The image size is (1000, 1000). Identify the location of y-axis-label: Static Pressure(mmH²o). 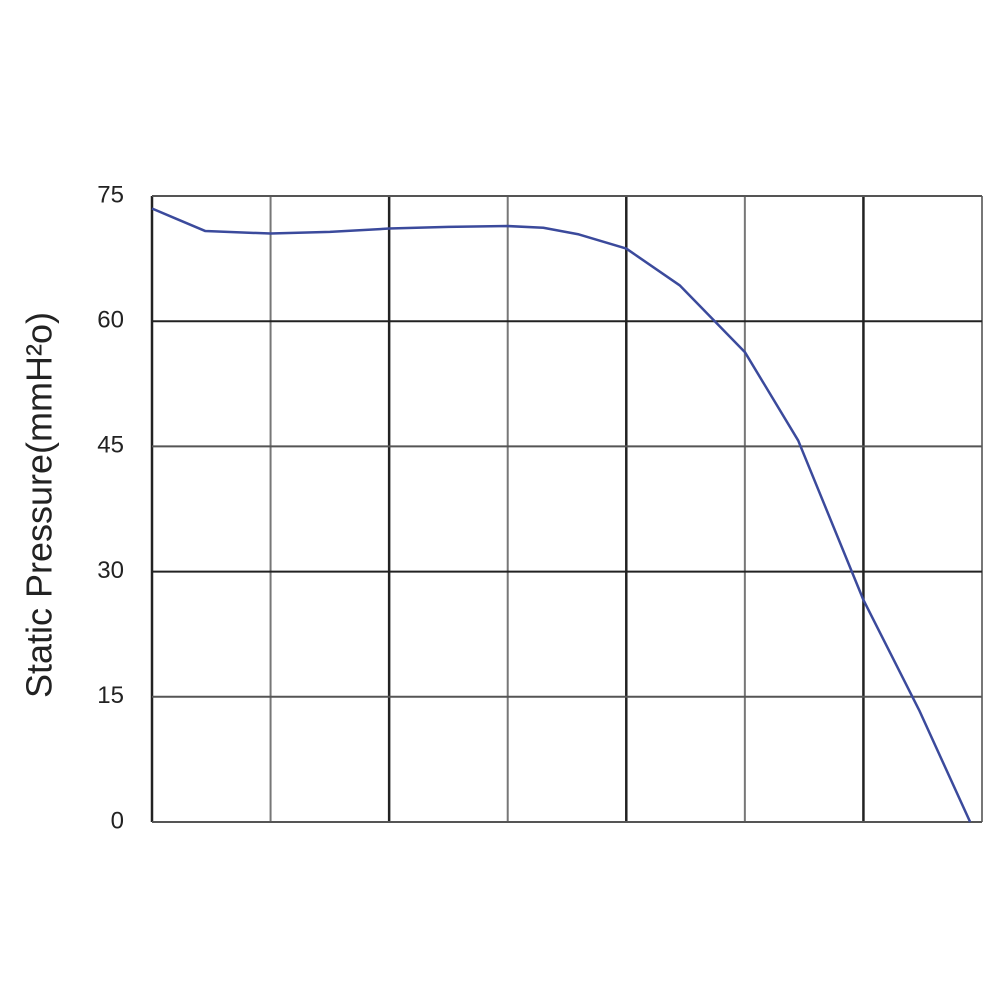
(39, 505).